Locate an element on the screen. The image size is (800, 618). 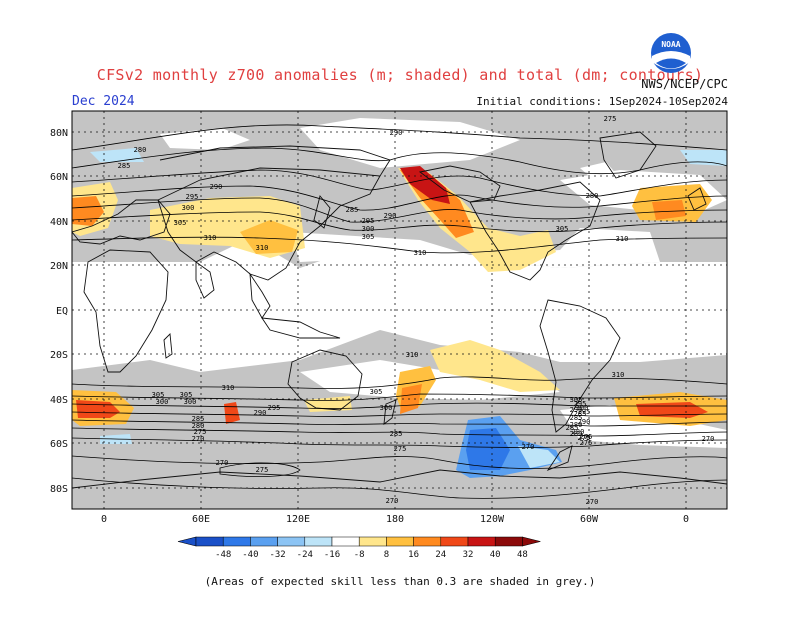
contour-n5 is located at coordinates (399, 210).